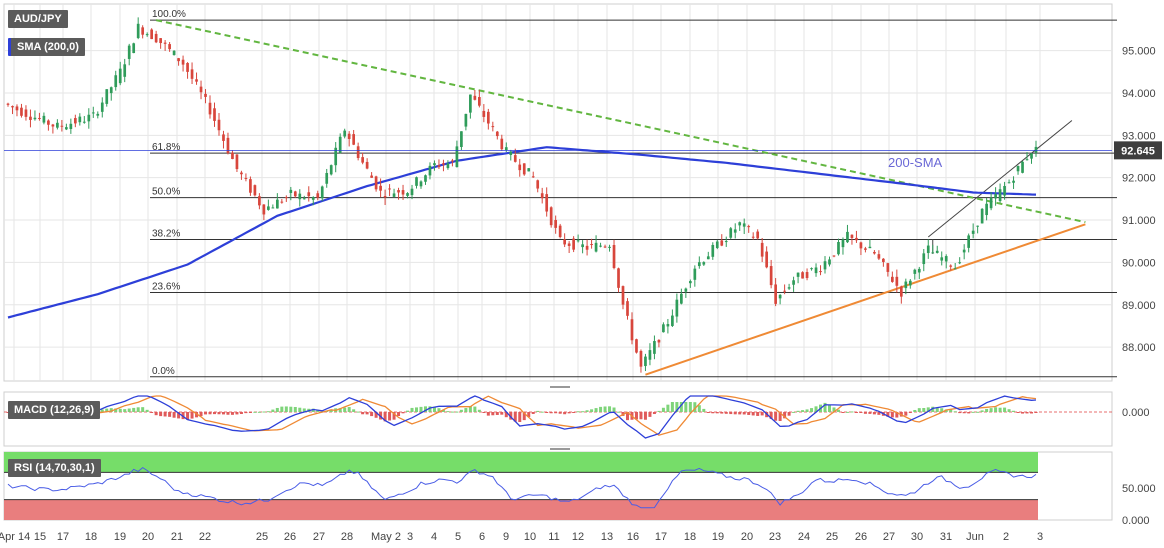  Describe the element at coordinates (1139, 348) in the screenshot. I see `y-tick-label: 88.000` at that location.